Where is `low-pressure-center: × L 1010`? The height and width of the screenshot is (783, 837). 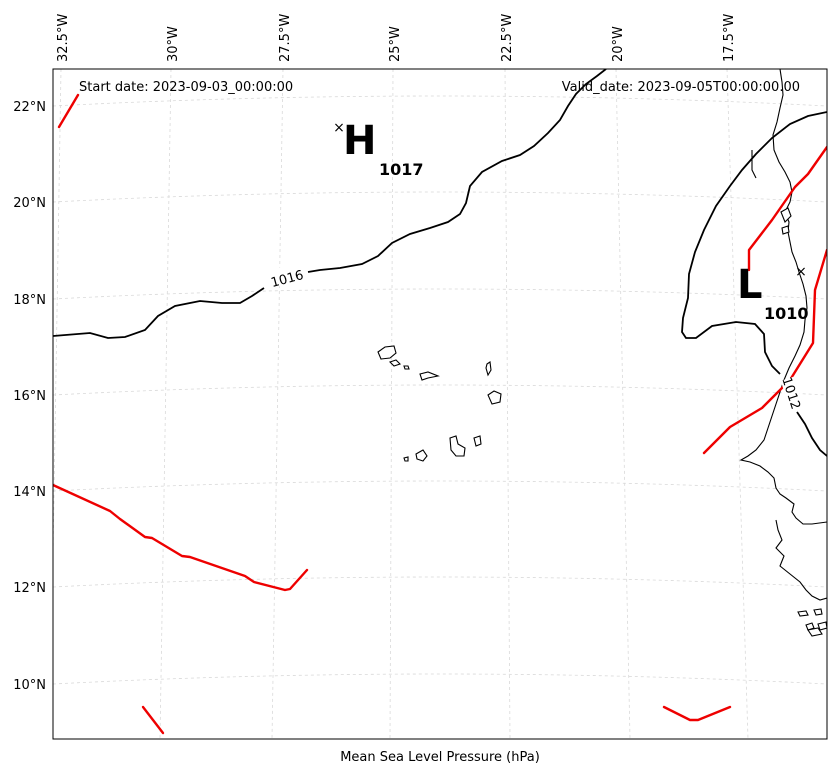 low-pressure-center: × L 1010 is located at coordinates (773, 292).